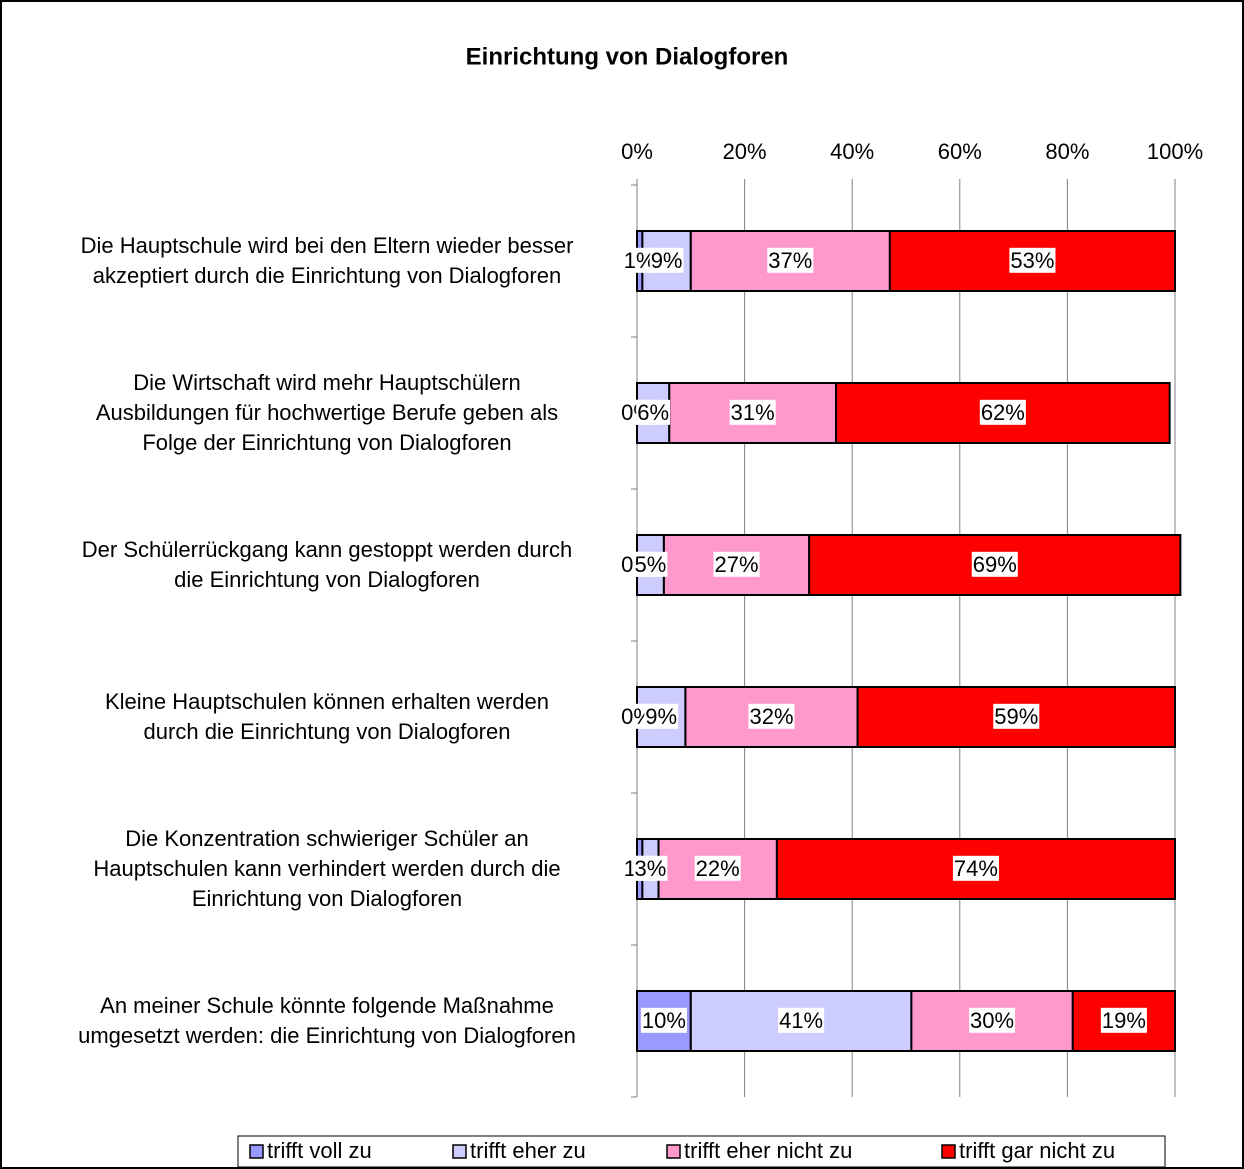 The image size is (1244, 1169). What do you see at coordinates (327, 898) in the screenshot?
I see `category-label: Einrichtung von Dialogforen` at bounding box center [327, 898].